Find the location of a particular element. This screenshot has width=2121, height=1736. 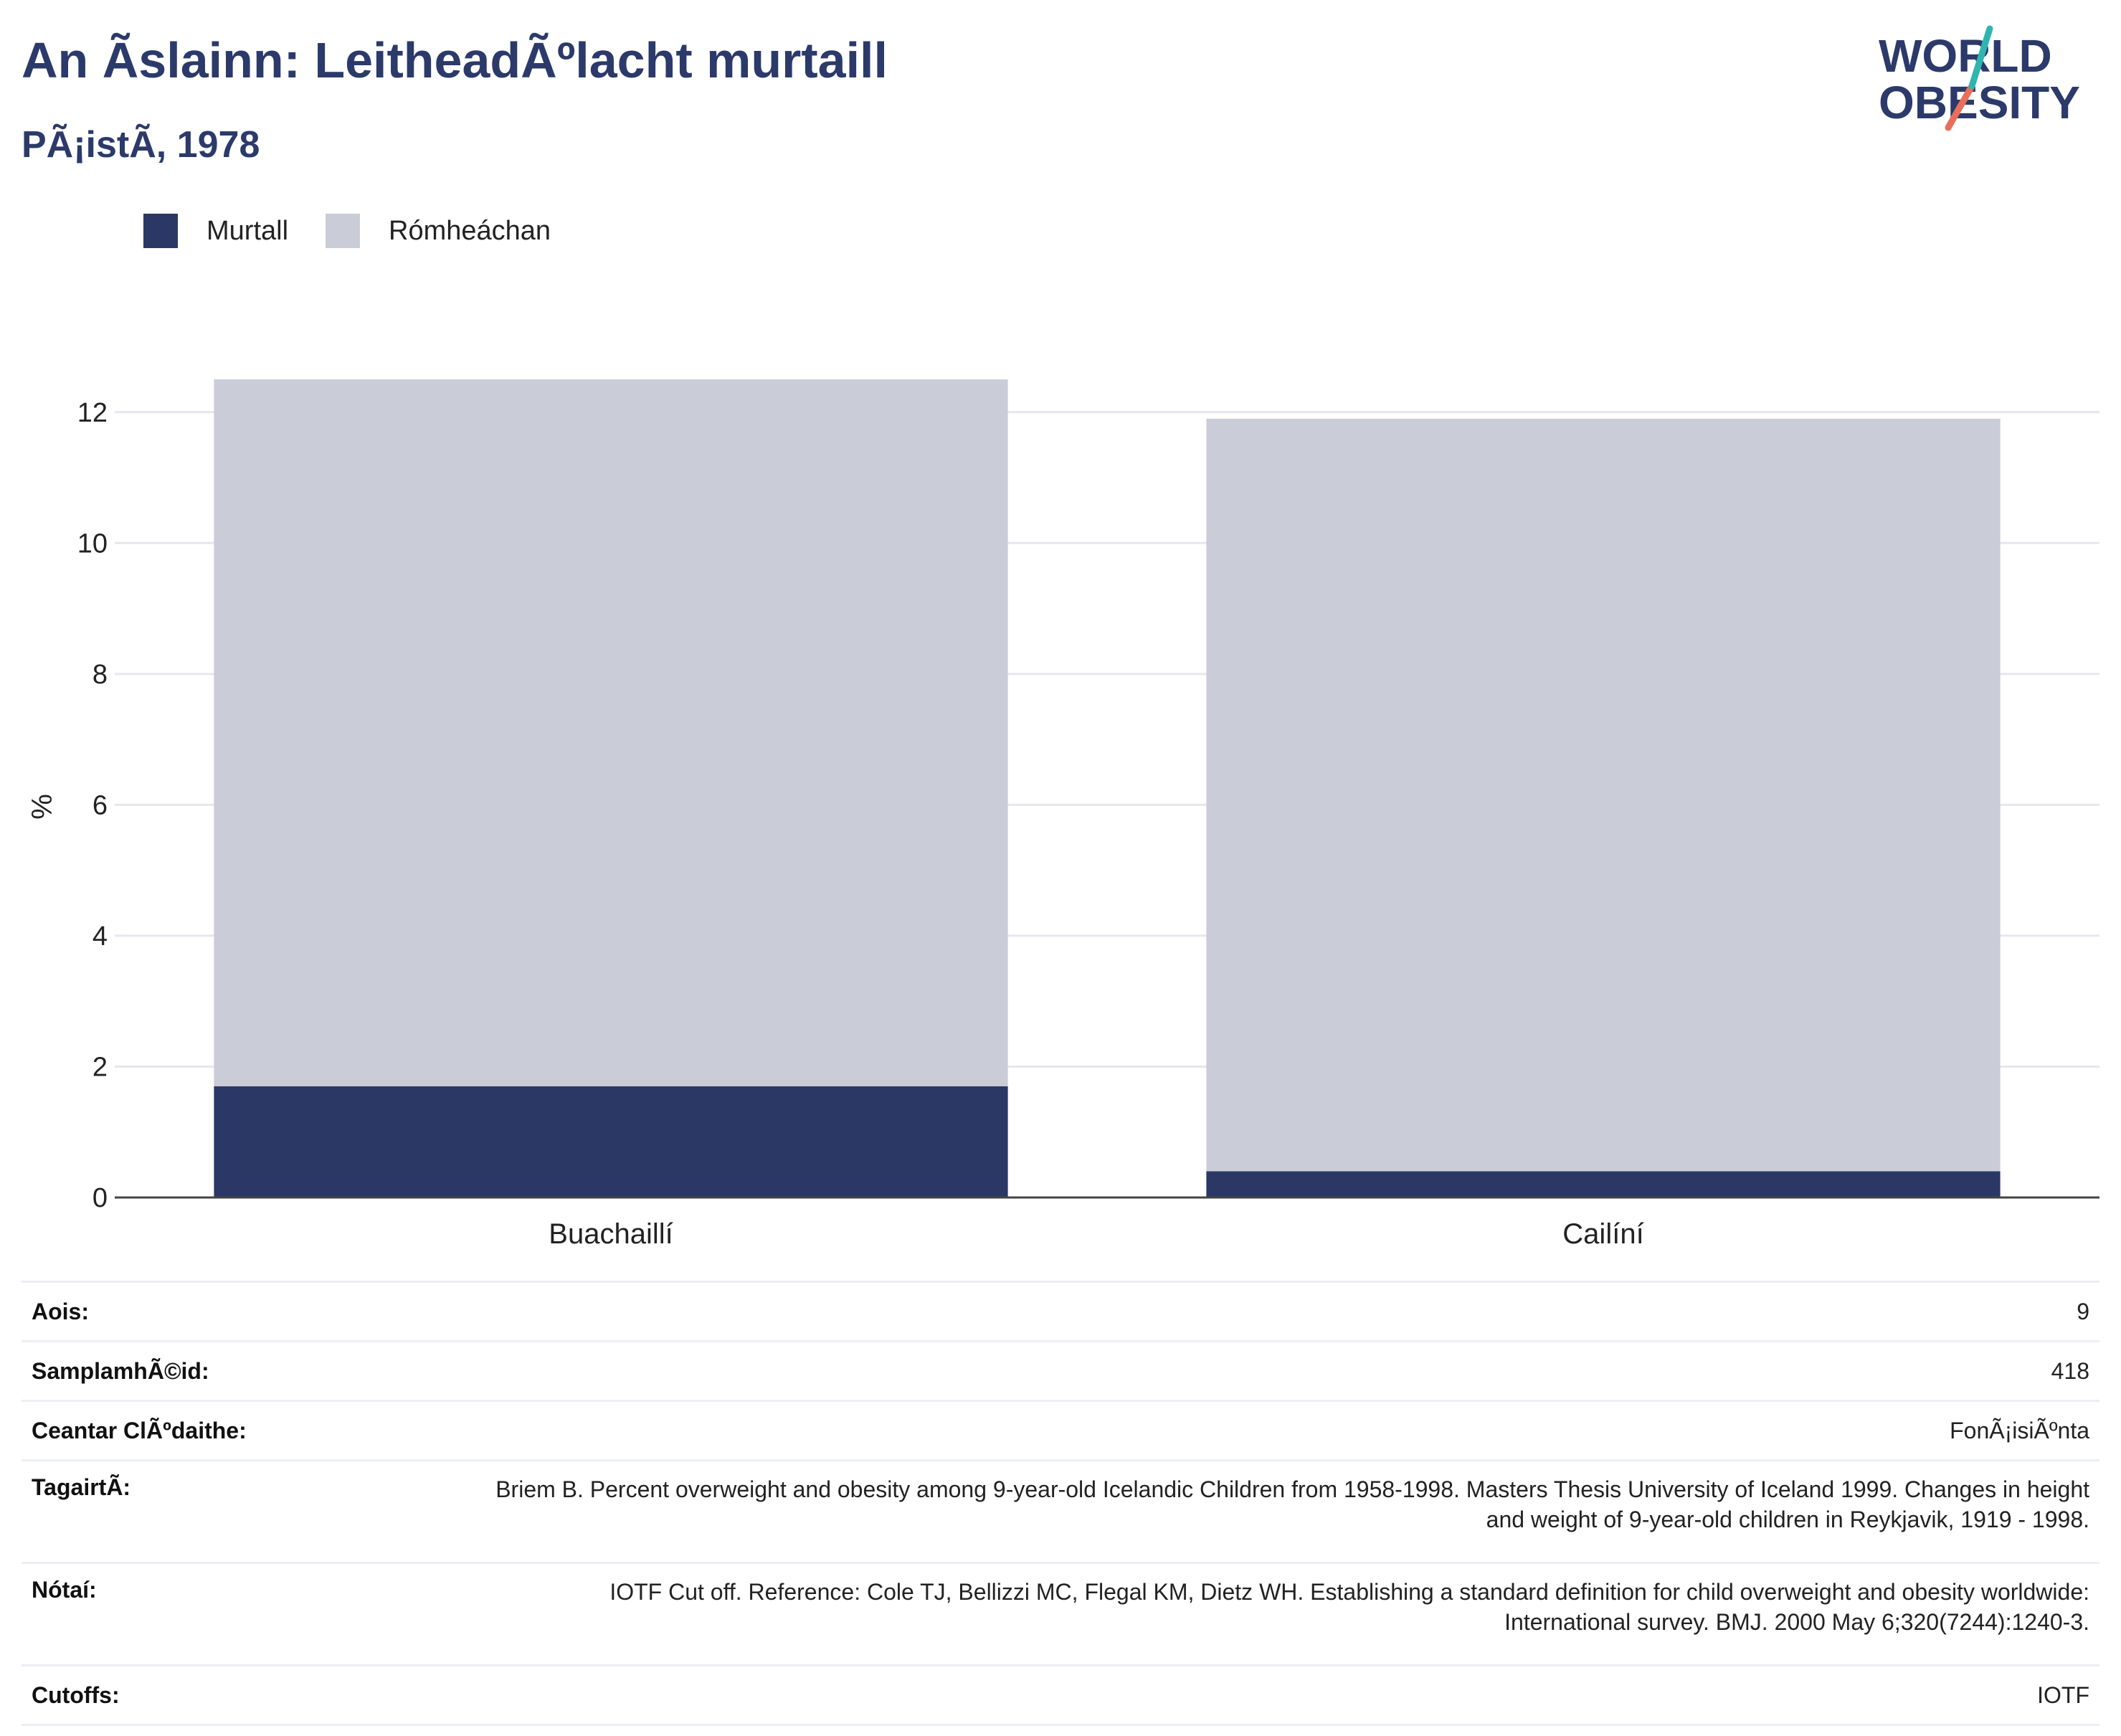

x-tick-label: Cailíní is located at coordinates (1602, 1234).